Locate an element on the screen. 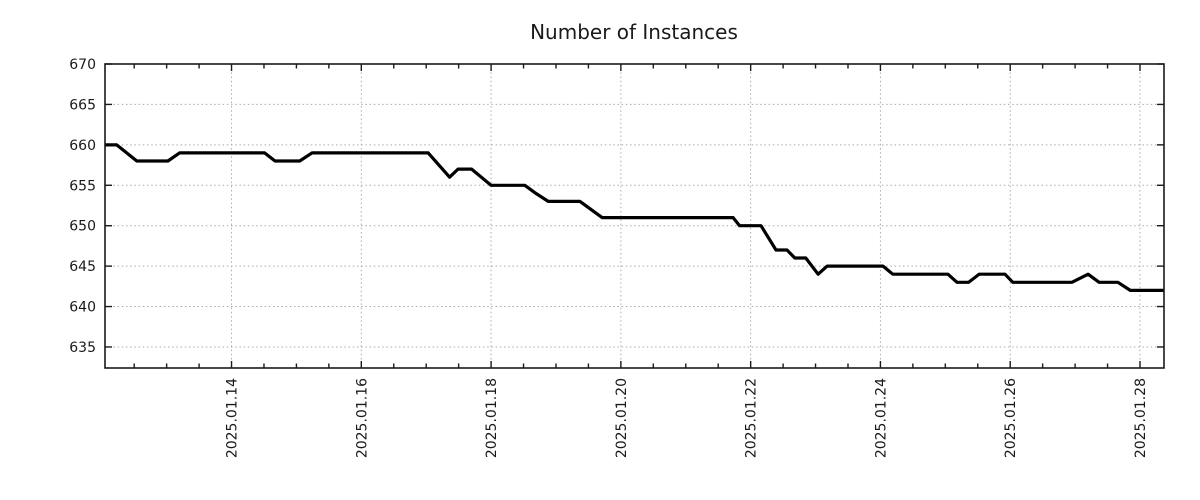  y-tick-label: 665 is located at coordinates (82, 105).